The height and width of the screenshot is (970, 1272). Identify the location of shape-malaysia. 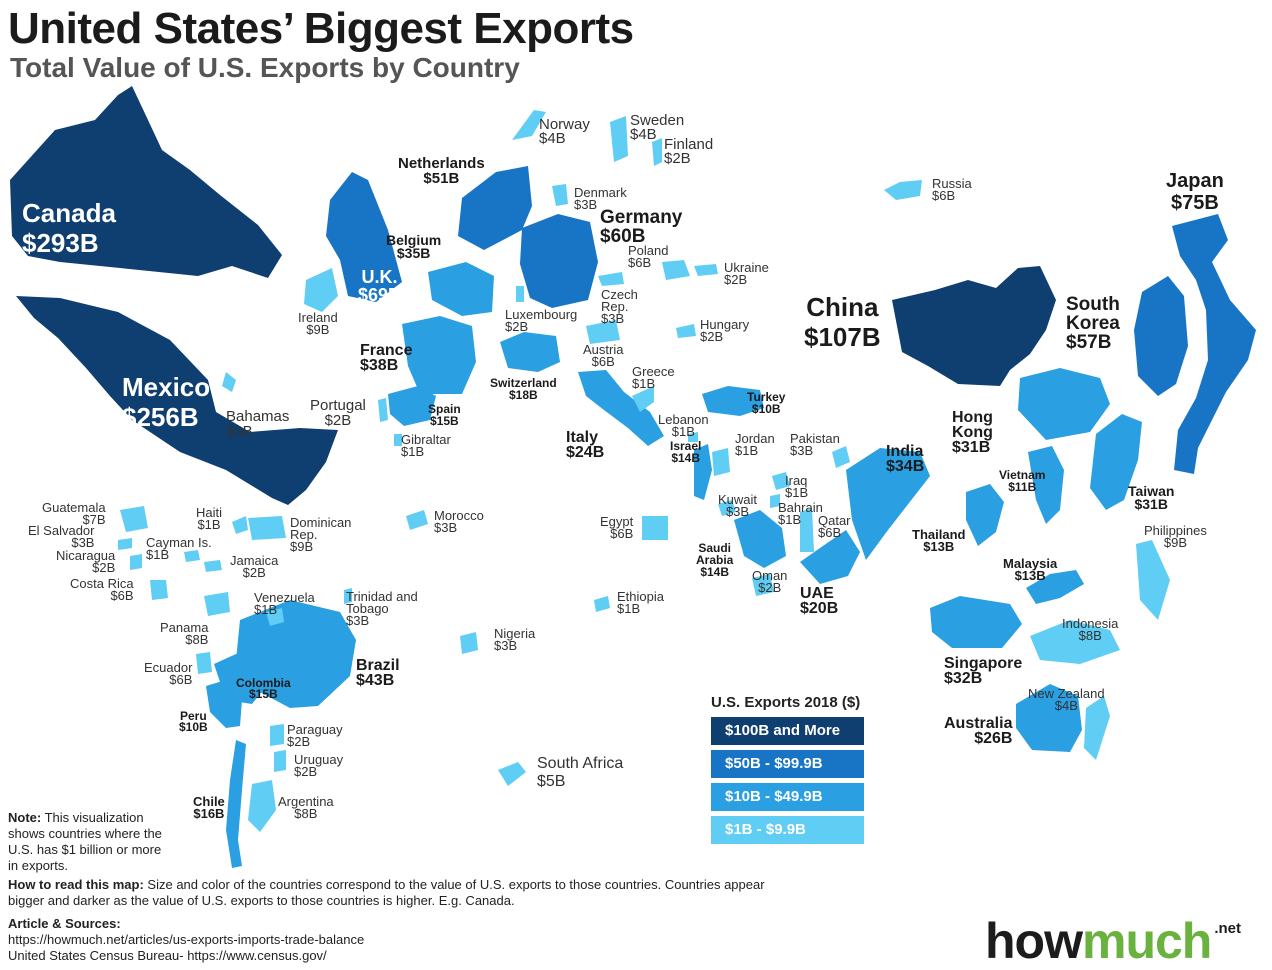
(1055, 587).